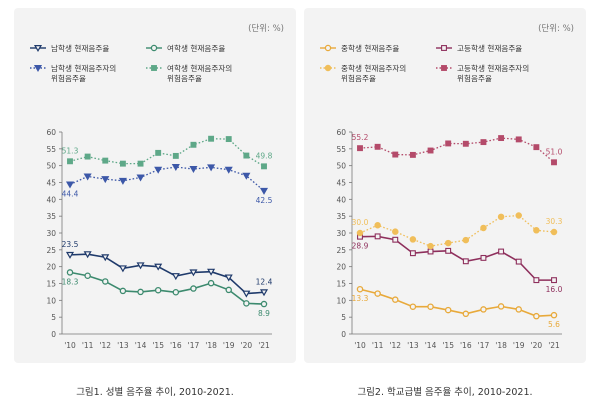 This screenshot has height=408, width=600. Describe the element at coordinates (158, 345) in the screenshot. I see `x-tick-label: '15` at that location.